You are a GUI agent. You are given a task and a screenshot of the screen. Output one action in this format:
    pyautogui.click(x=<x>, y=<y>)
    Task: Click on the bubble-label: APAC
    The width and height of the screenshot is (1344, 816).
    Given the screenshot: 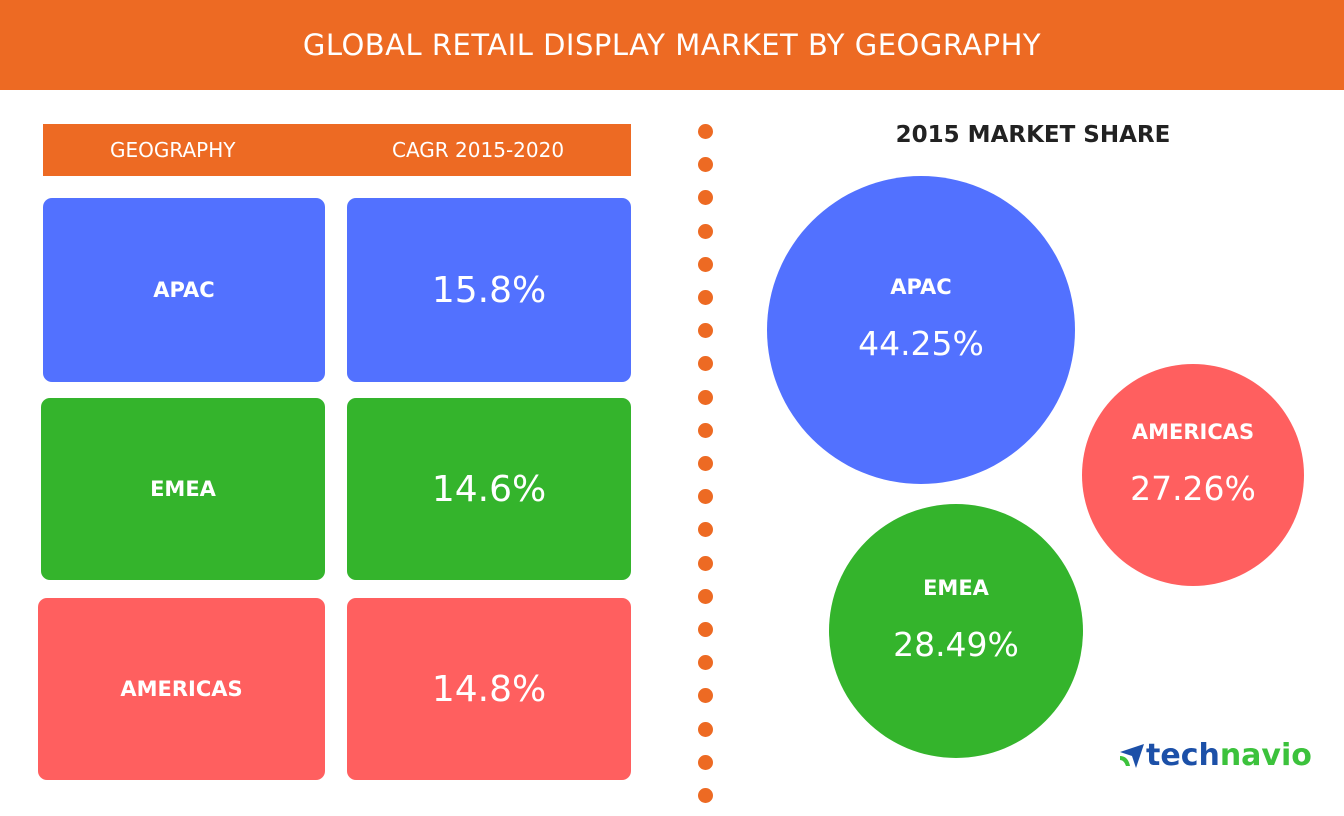 What is the action you would take?
    pyautogui.click(x=921, y=287)
    